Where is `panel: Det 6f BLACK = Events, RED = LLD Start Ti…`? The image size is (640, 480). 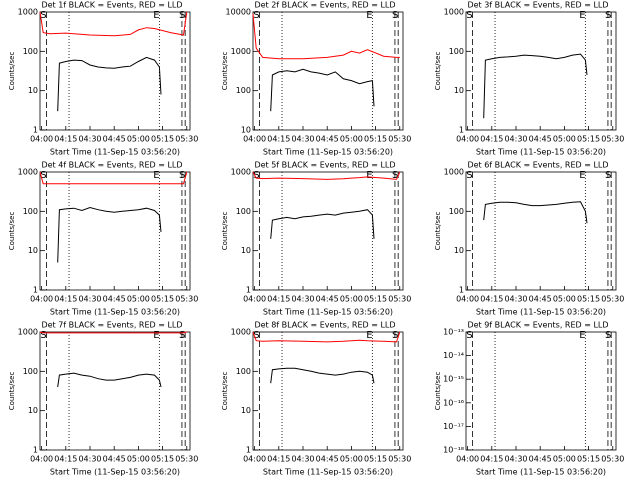
panel: Det 6f BLACK = Events, RED = LLD Start Ti… is located at coordinates (529, 239).